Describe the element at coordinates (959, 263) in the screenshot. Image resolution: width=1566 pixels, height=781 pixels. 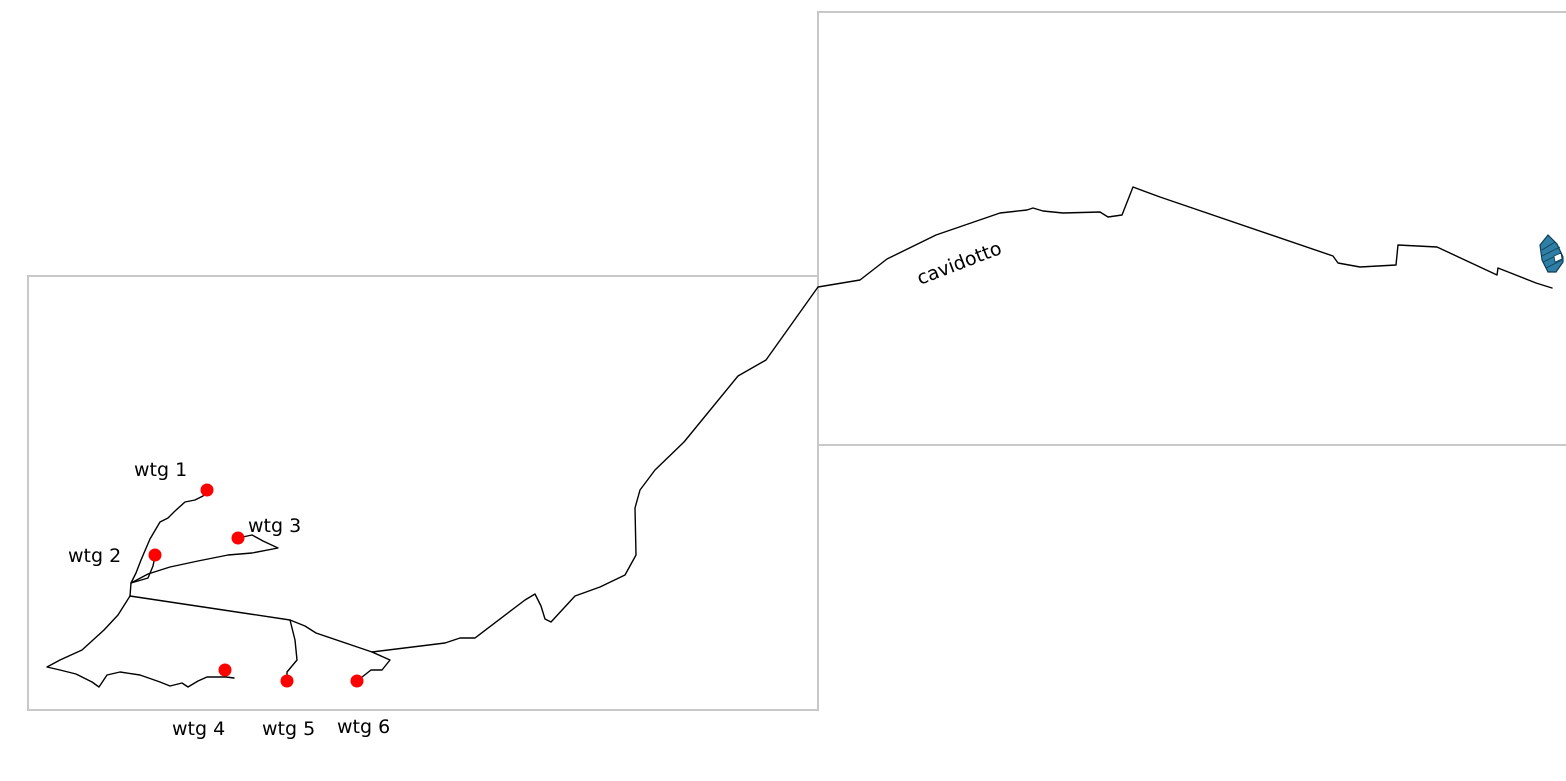
I see `cable-label: cavidotto` at that location.